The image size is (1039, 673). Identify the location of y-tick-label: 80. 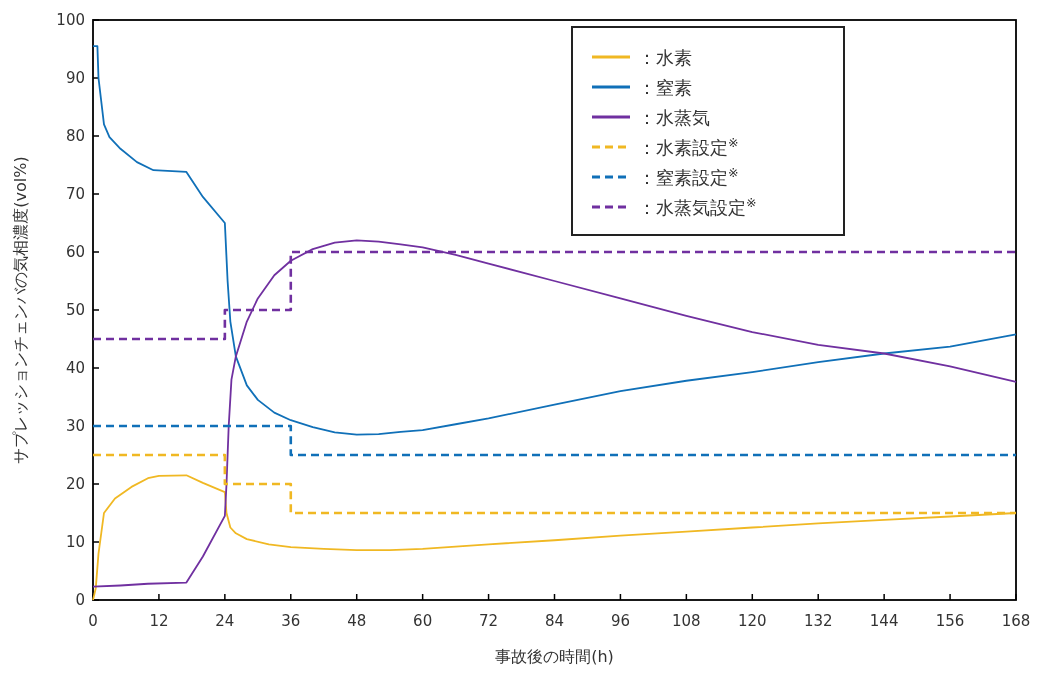
(75, 136).